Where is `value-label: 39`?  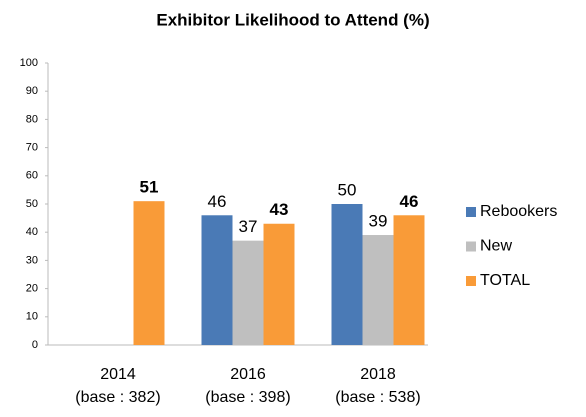
value-label: 39 is located at coordinates (378, 221).